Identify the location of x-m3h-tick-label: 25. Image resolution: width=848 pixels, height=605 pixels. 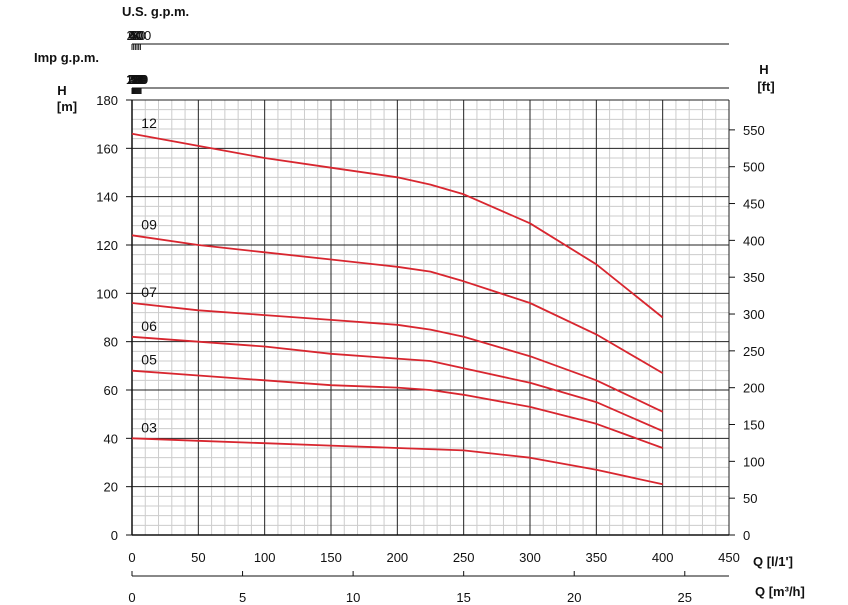
(685, 597).